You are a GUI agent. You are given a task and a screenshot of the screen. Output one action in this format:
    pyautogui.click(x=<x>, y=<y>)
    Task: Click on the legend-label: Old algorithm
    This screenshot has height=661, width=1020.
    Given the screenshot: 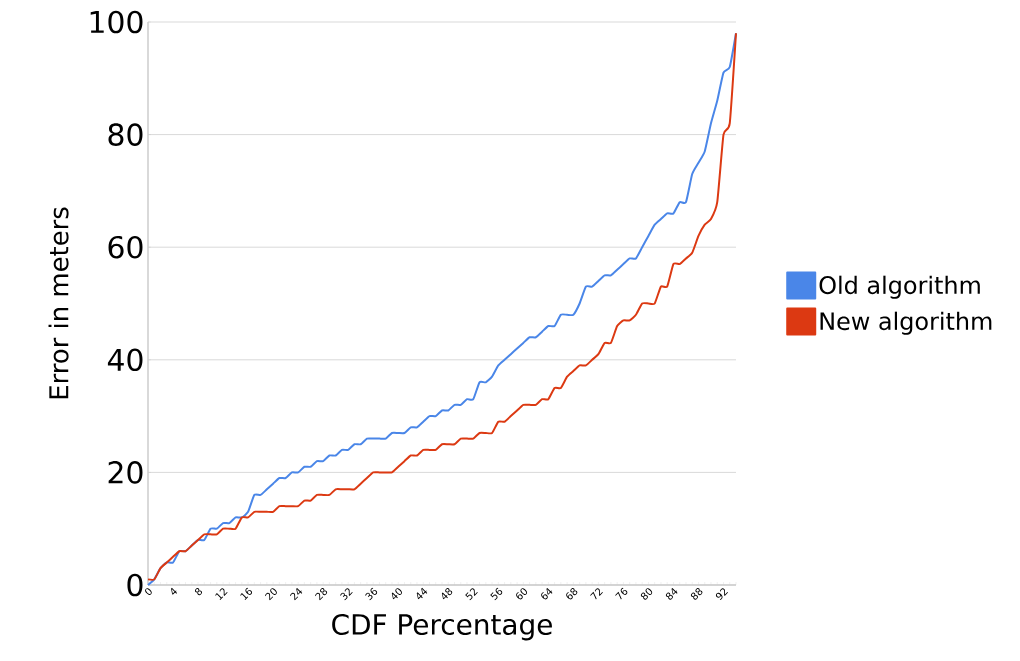 What is the action you would take?
    pyautogui.click(x=899, y=287)
    